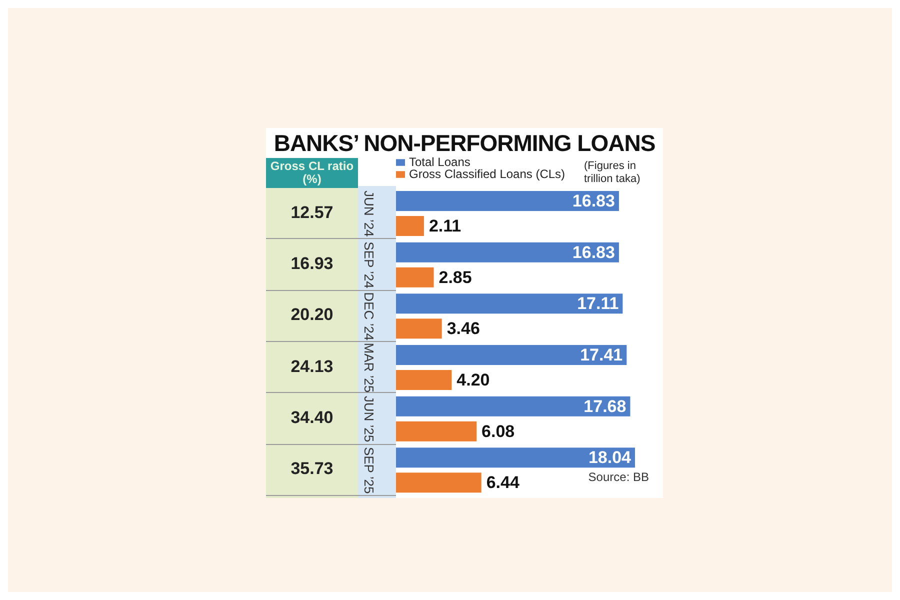  What do you see at coordinates (464, 143) in the screenshot?
I see `chart-title: BANKS’ NON-PERFORMING LOANS` at bounding box center [464, 143].